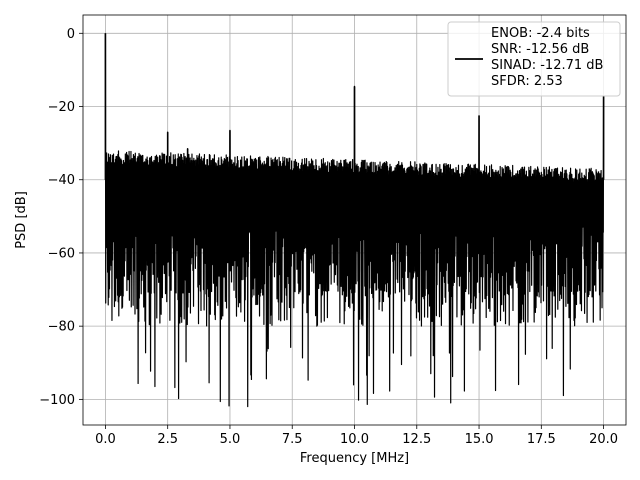  Describe the element at coordinates (479, 439) in the screenshot. I see `x-tick-label: 15.0` at that location.